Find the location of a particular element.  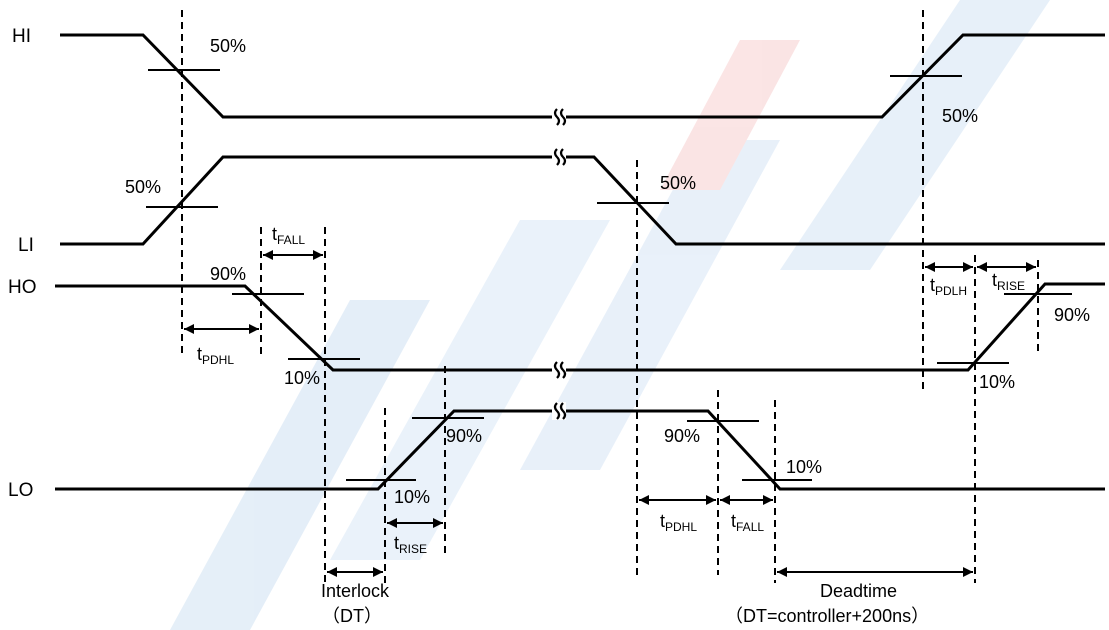

label-lo-rise-90: 90% is located at coordinates (464, 436).